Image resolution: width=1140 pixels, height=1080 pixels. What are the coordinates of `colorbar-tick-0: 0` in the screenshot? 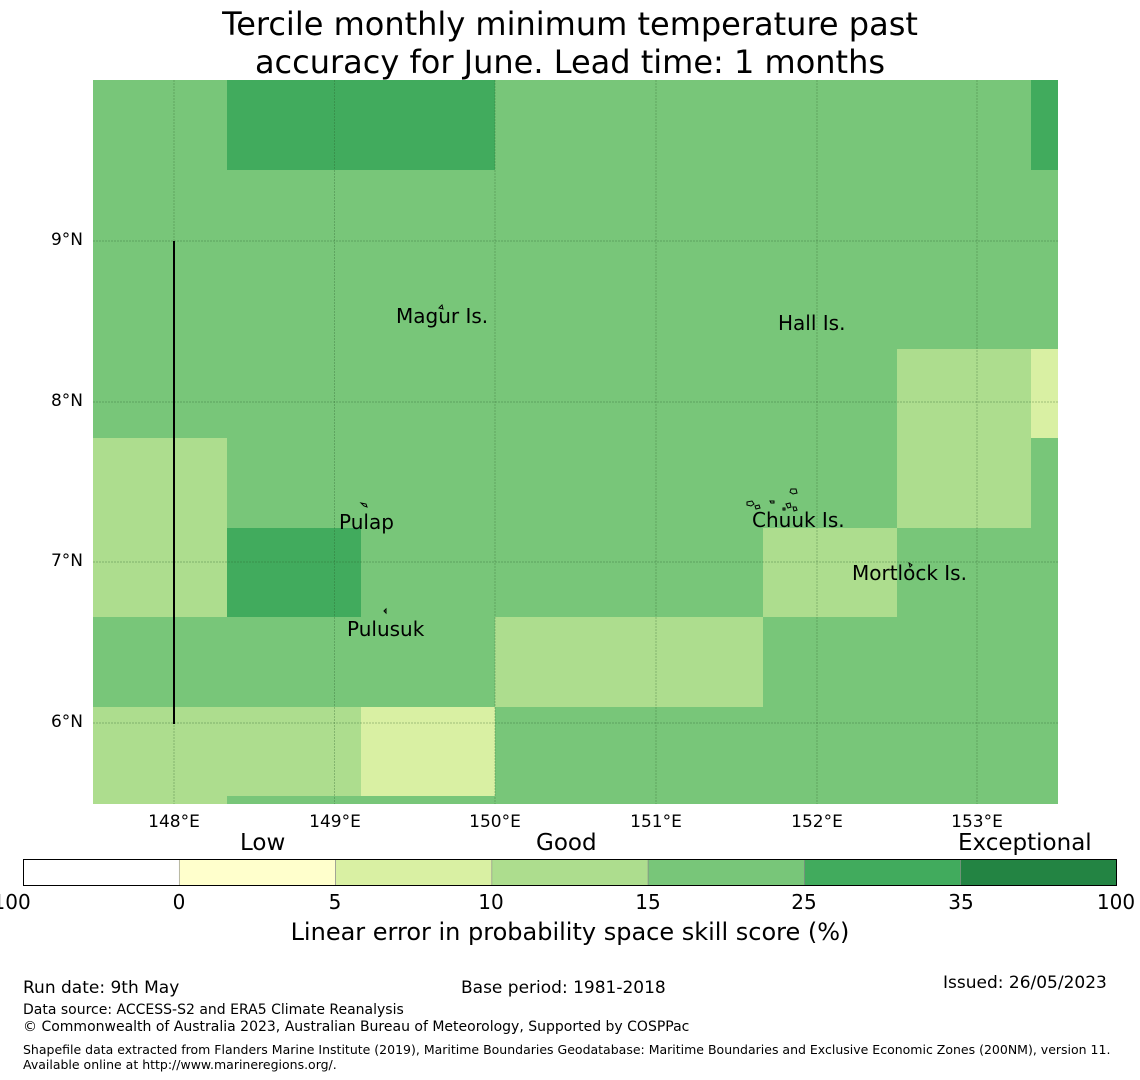 It's located at (179, 902).